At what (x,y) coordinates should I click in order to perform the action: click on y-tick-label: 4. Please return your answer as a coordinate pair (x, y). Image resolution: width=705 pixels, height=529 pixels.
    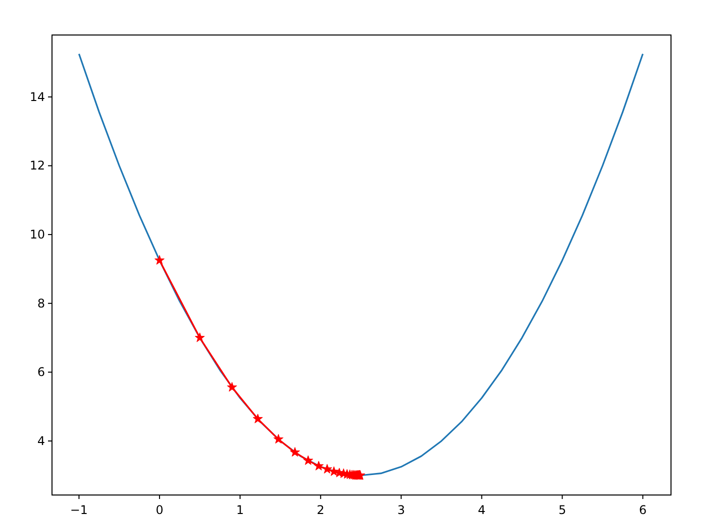
    Looking at the image, I should click on (41, 441).